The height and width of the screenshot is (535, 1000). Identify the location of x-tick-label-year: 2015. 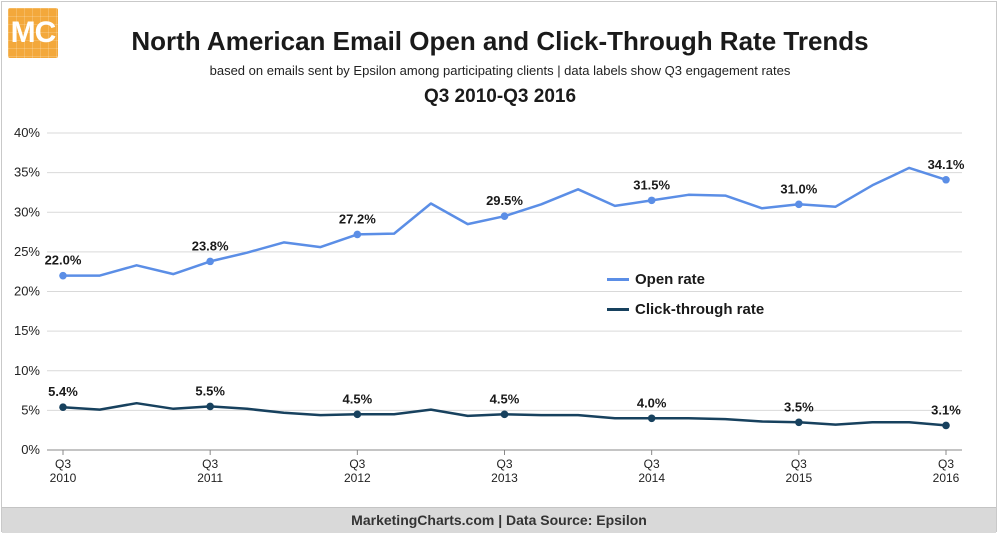
(798, 478).